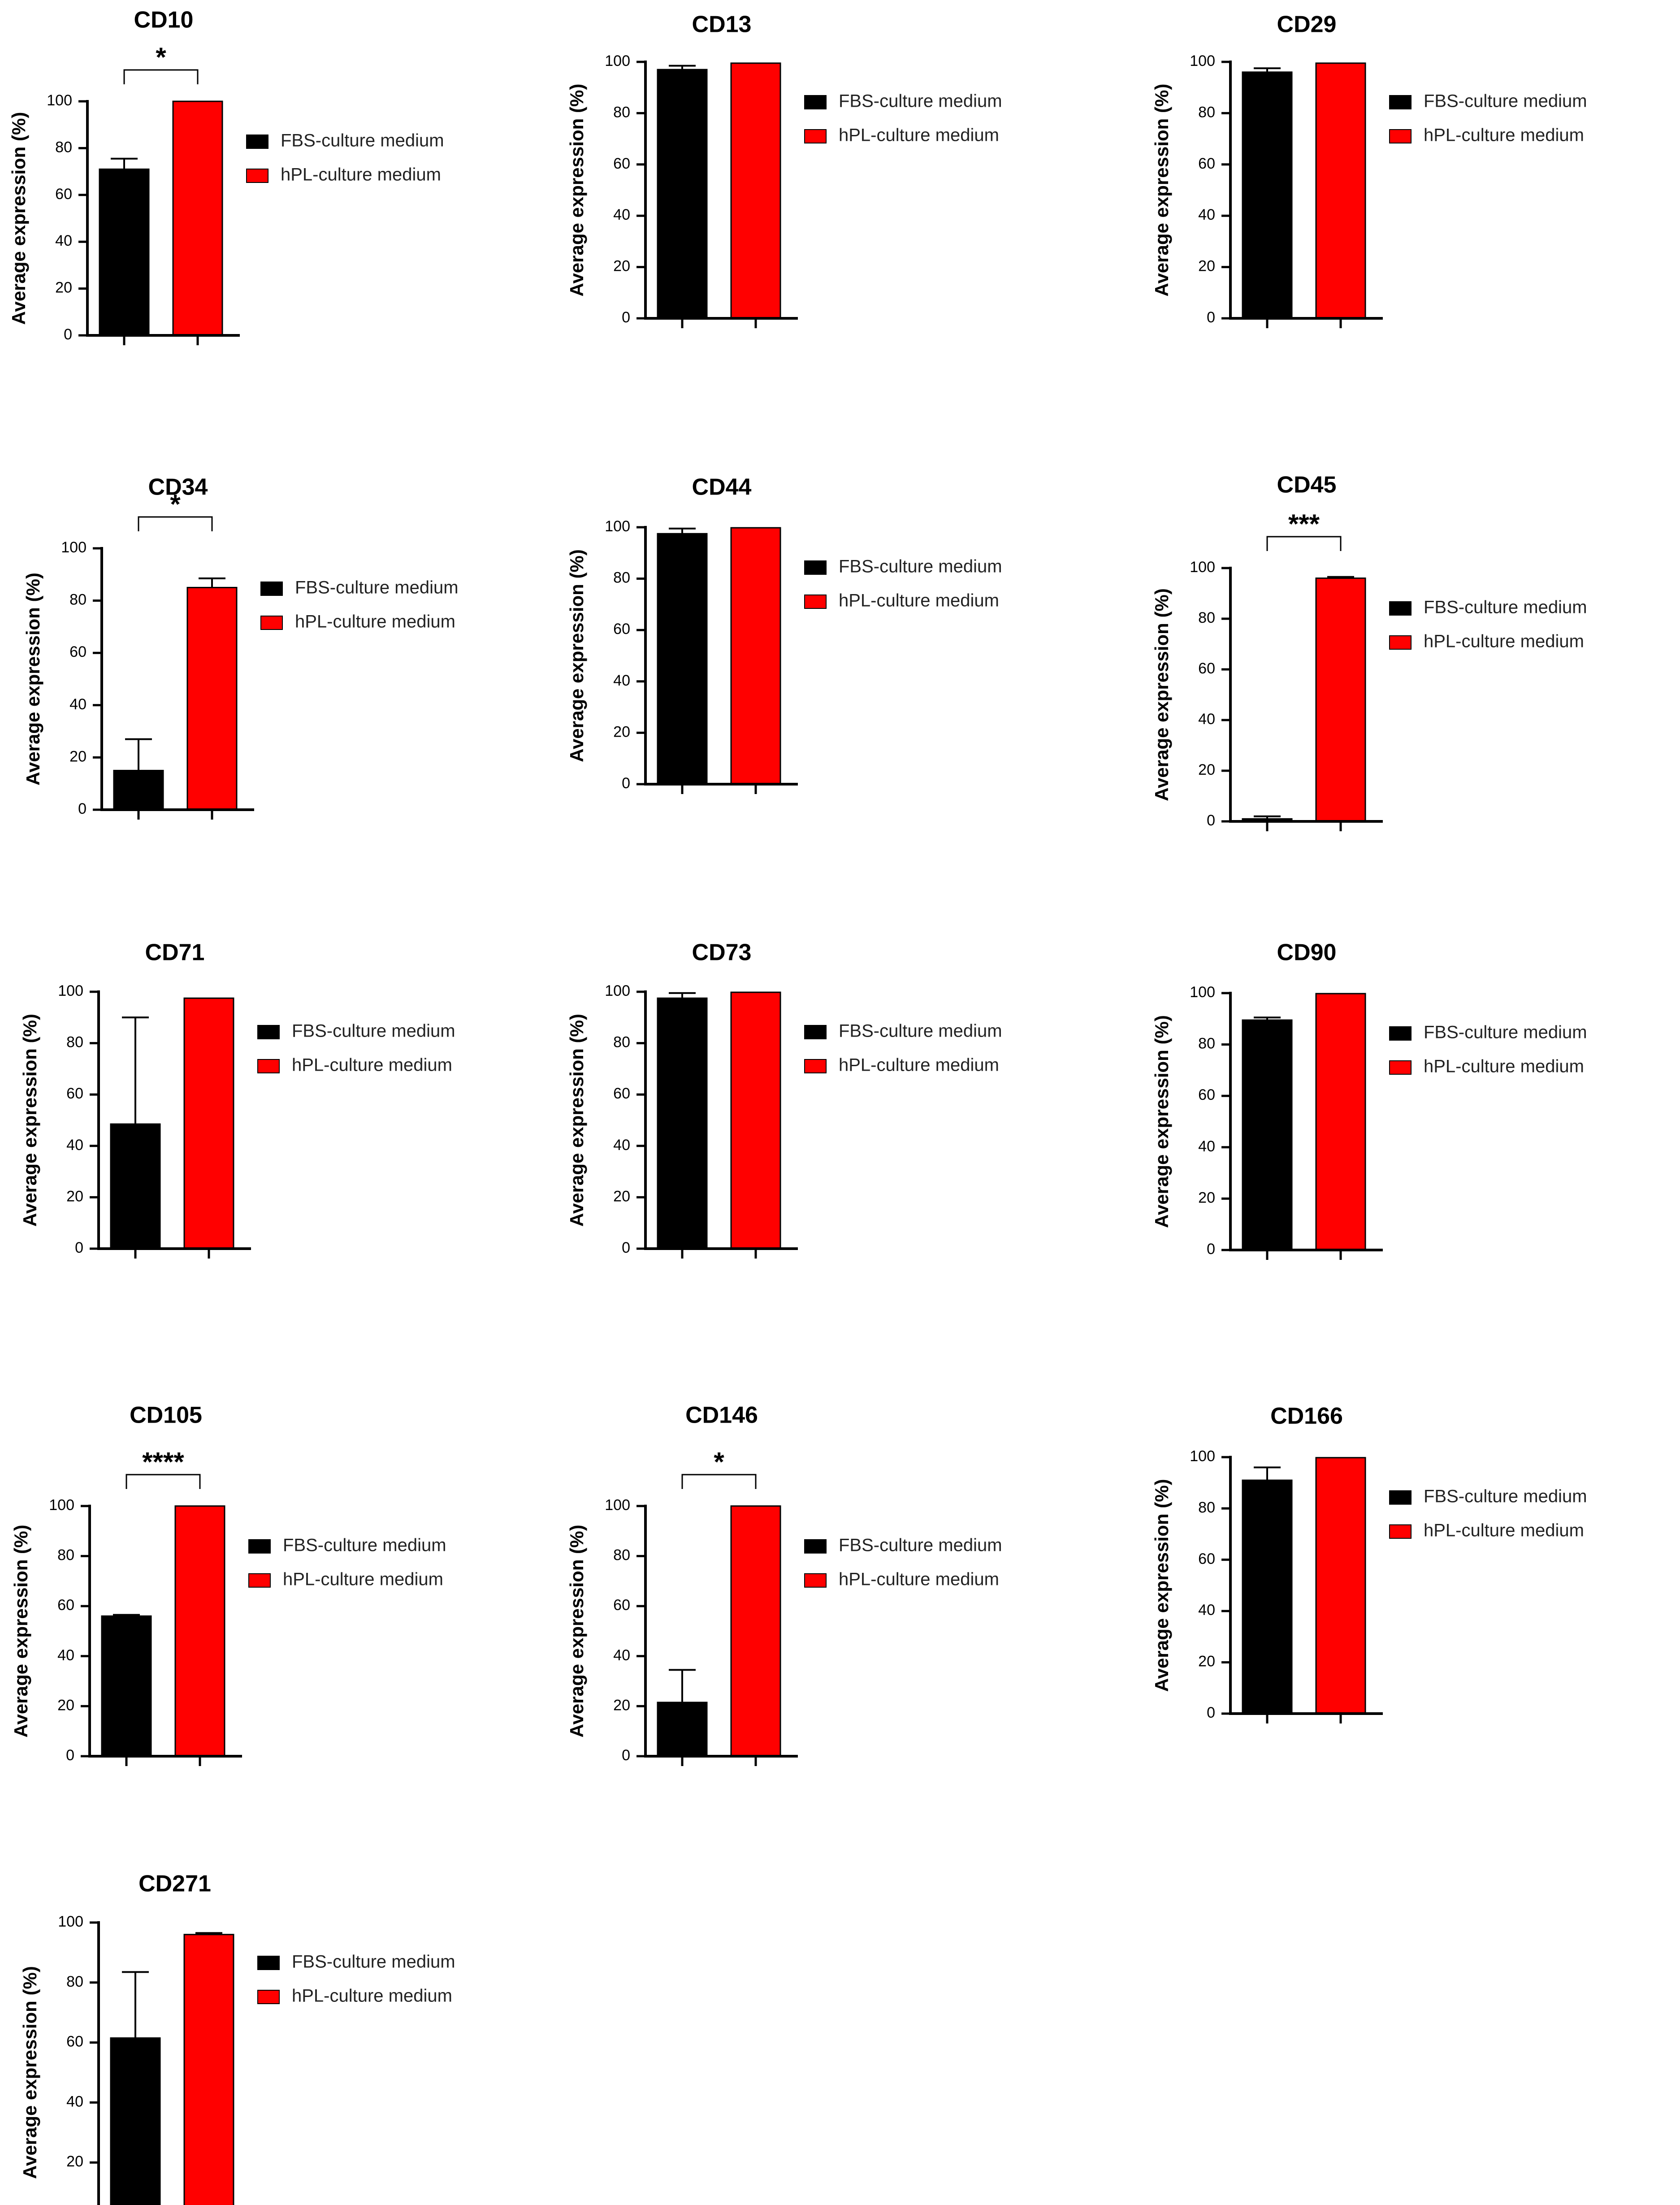 Image resolution: width=1680 pixels, height=2205 pixels. I want to click on panel-title: CD71, so click(175, 953).